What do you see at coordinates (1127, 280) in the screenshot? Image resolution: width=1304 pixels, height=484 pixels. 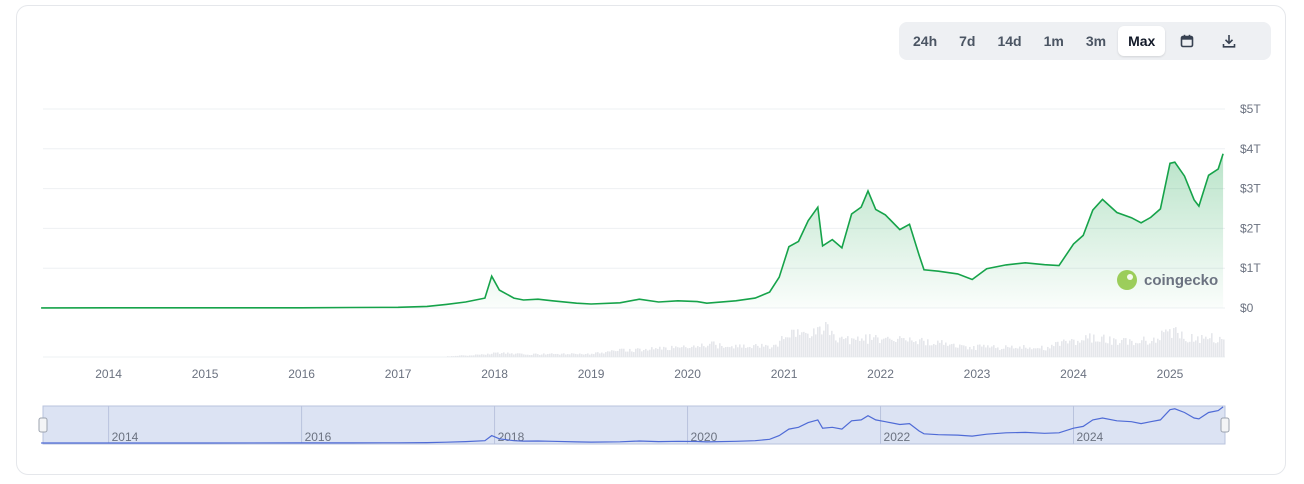 I see `gecko-logo-icon` at bounding box center [1127, 280].